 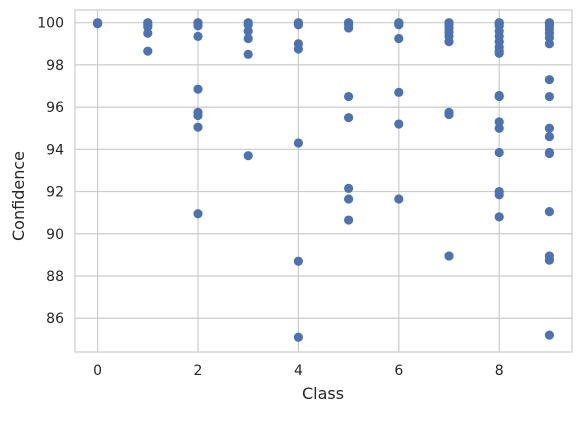 I want to click on y-tick-labels: 86 88 90 92 94 96 98 100, so click(x=50, y=172).